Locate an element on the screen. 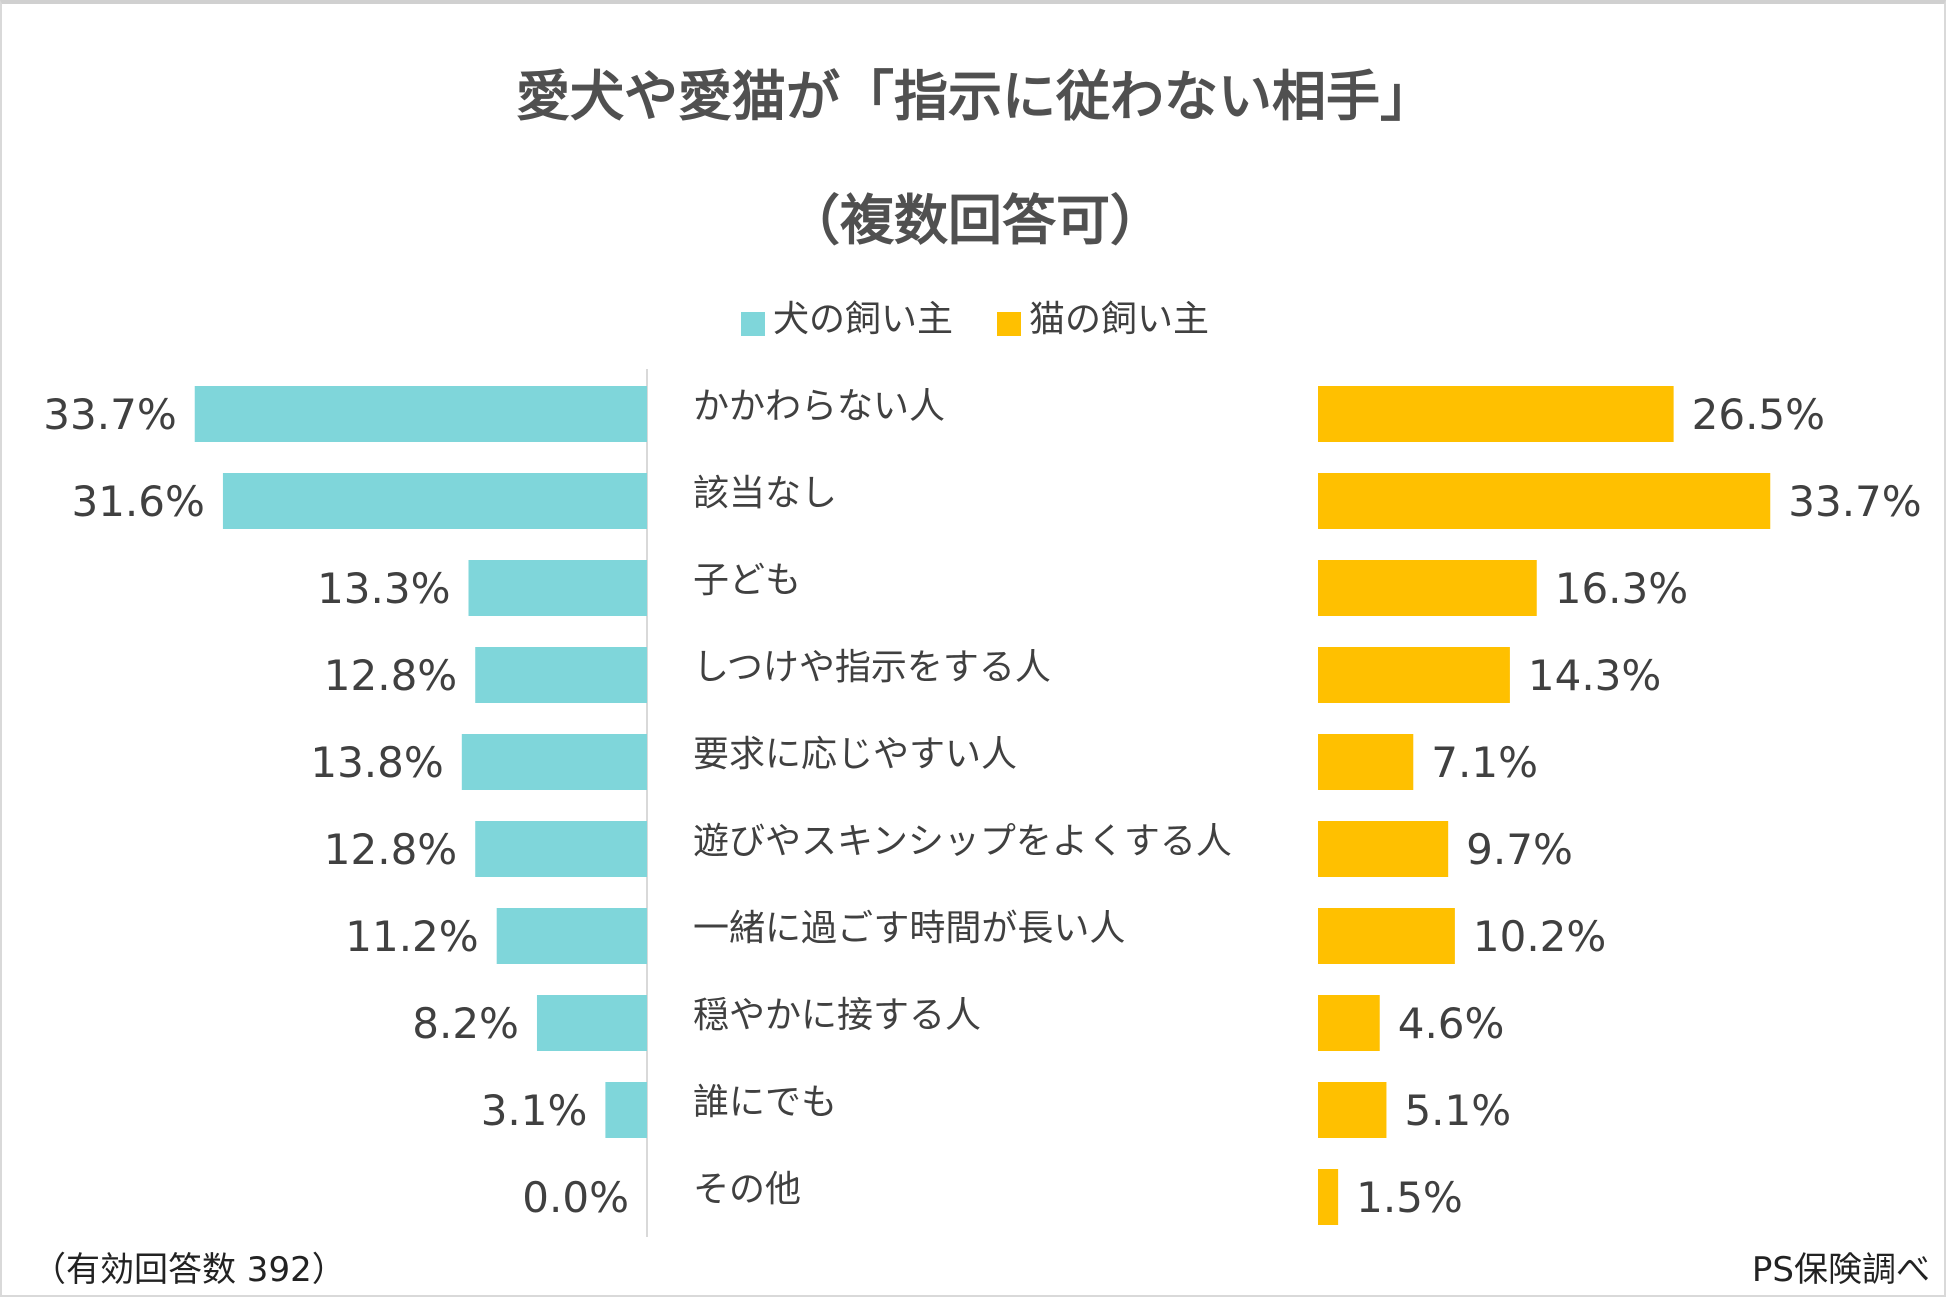 The width and height of the screenshot is (1950, 1301). legend-item-cat: 猫の飼い主 is located at coordinates (1103, 316).